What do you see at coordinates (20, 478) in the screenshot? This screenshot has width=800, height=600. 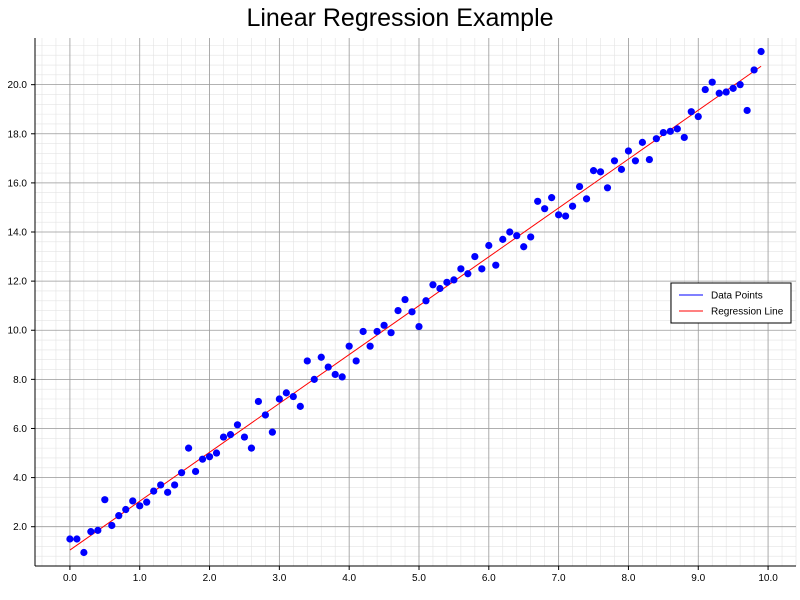 I see `y-tick-label: 4.0` at bounding box center [20, 478].